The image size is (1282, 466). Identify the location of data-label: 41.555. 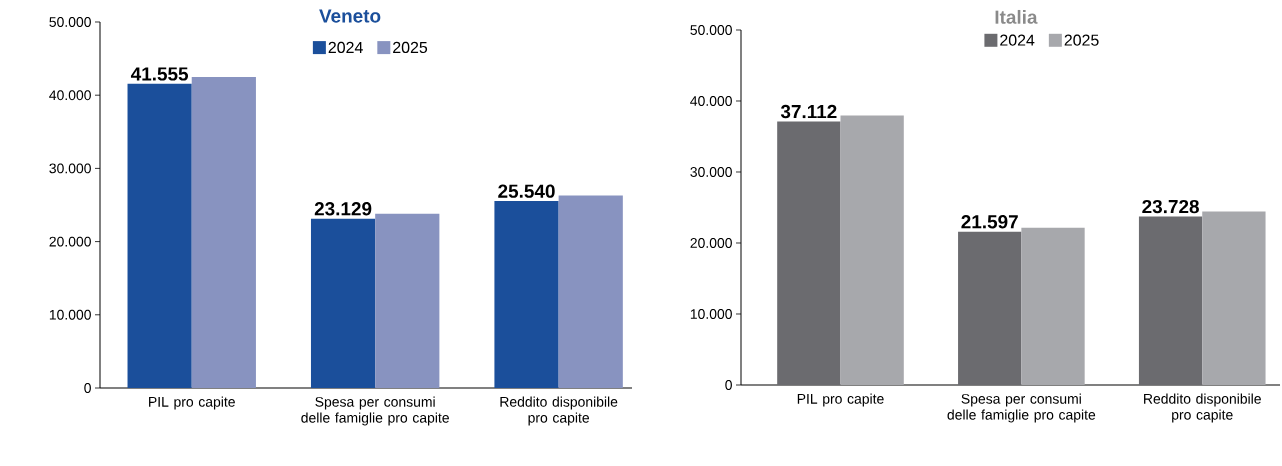
(159, 74).